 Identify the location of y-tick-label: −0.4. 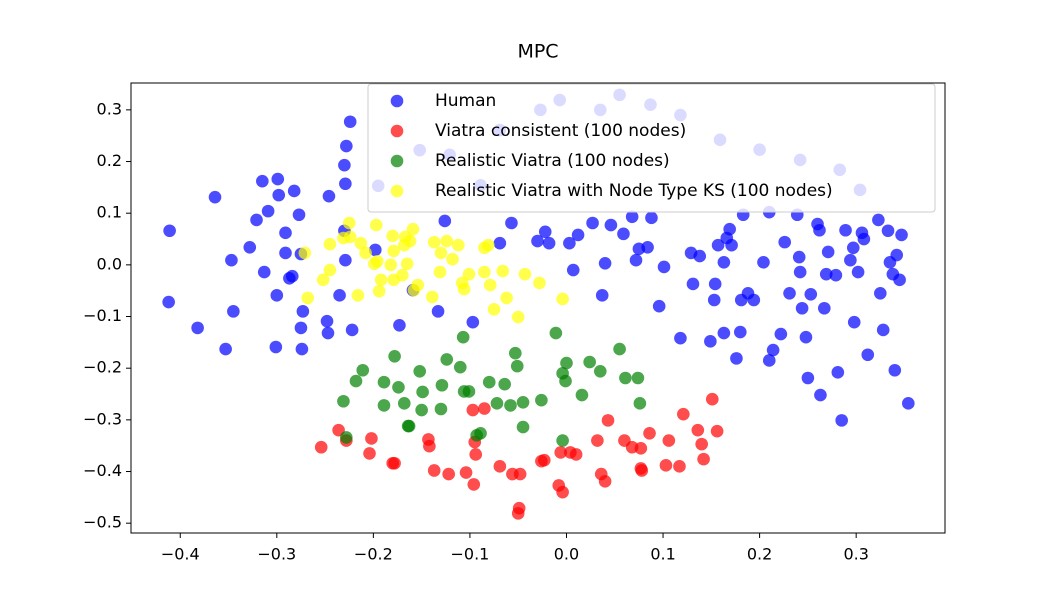
(102, 470).